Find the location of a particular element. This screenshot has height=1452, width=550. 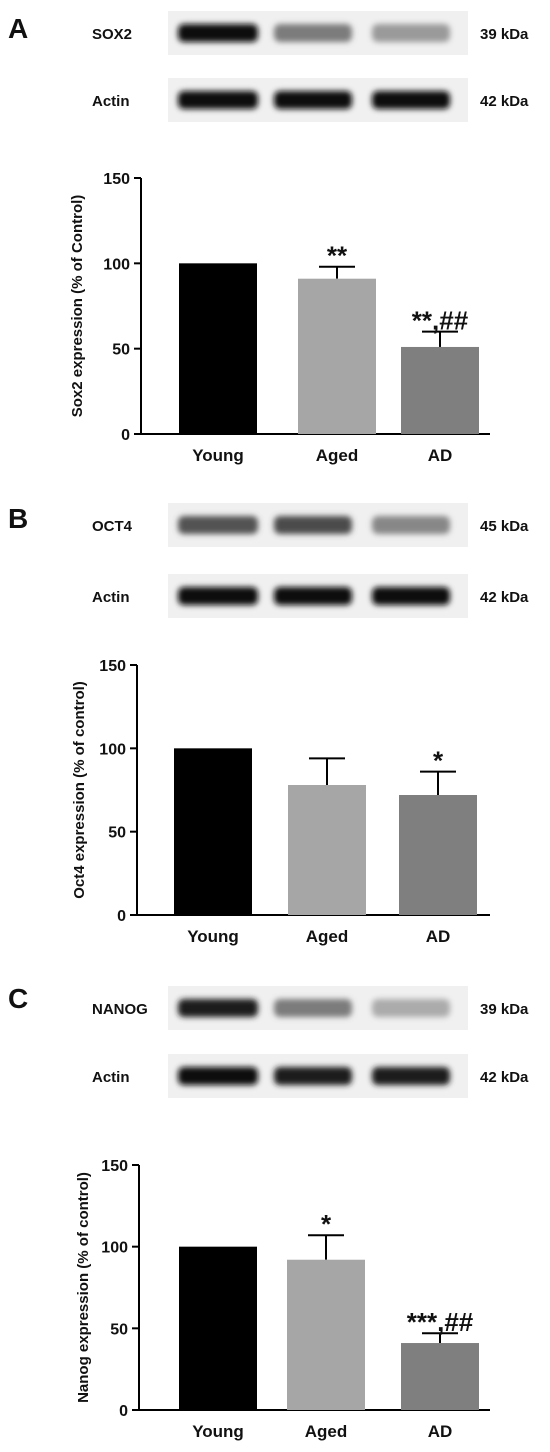

blot-strip: SOX2 39 kDa is located at coordinates (310, 33).